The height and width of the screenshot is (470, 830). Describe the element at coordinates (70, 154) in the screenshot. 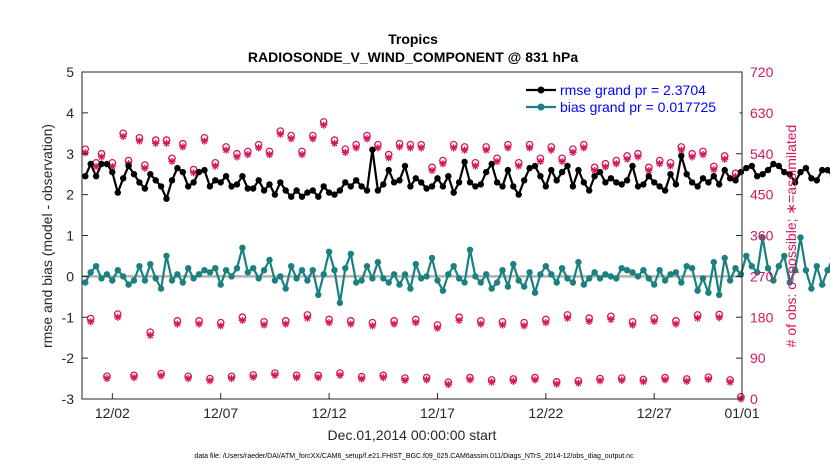

I see `y-tick-label: 3` at that location.